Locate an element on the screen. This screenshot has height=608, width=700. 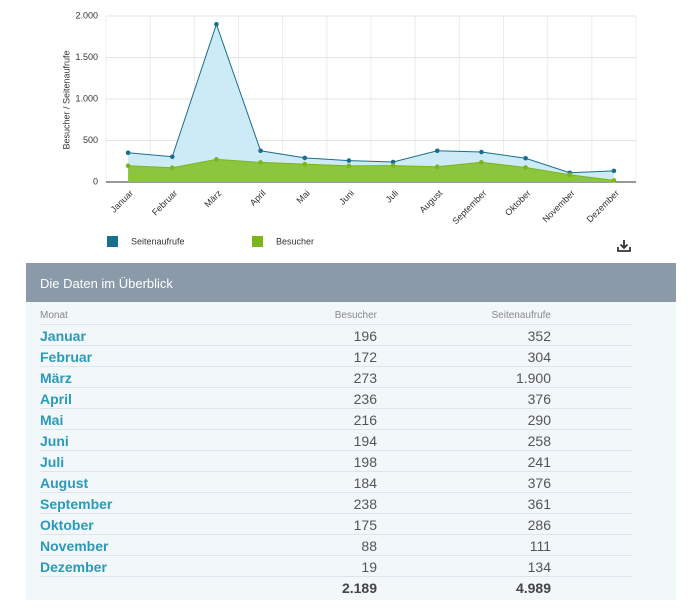
cell: 236 is located at coordinates (365, 399).